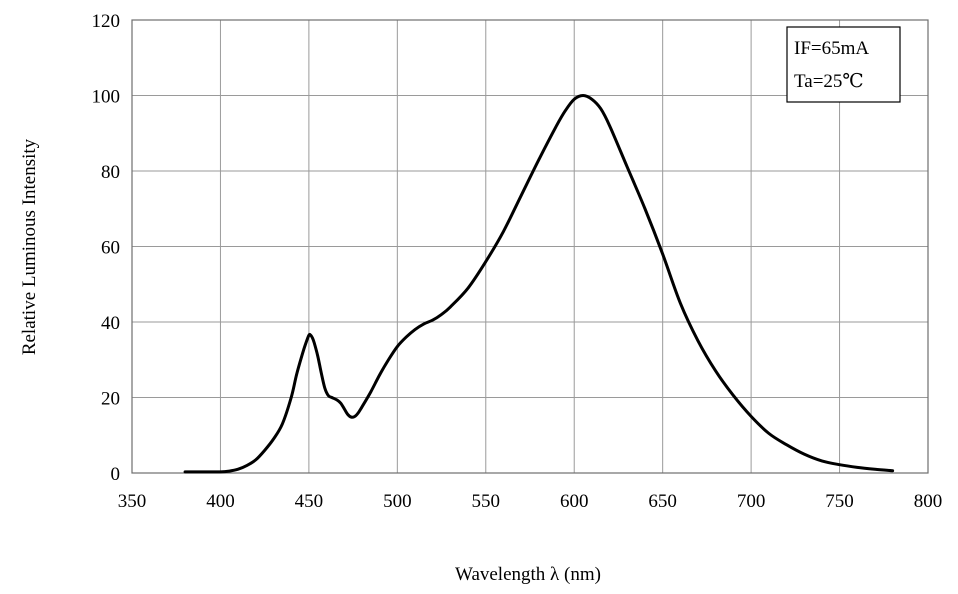  Describe the element at coordinates (132, 501) in the screenshot. I see `x-tick-label: 350` at that location.